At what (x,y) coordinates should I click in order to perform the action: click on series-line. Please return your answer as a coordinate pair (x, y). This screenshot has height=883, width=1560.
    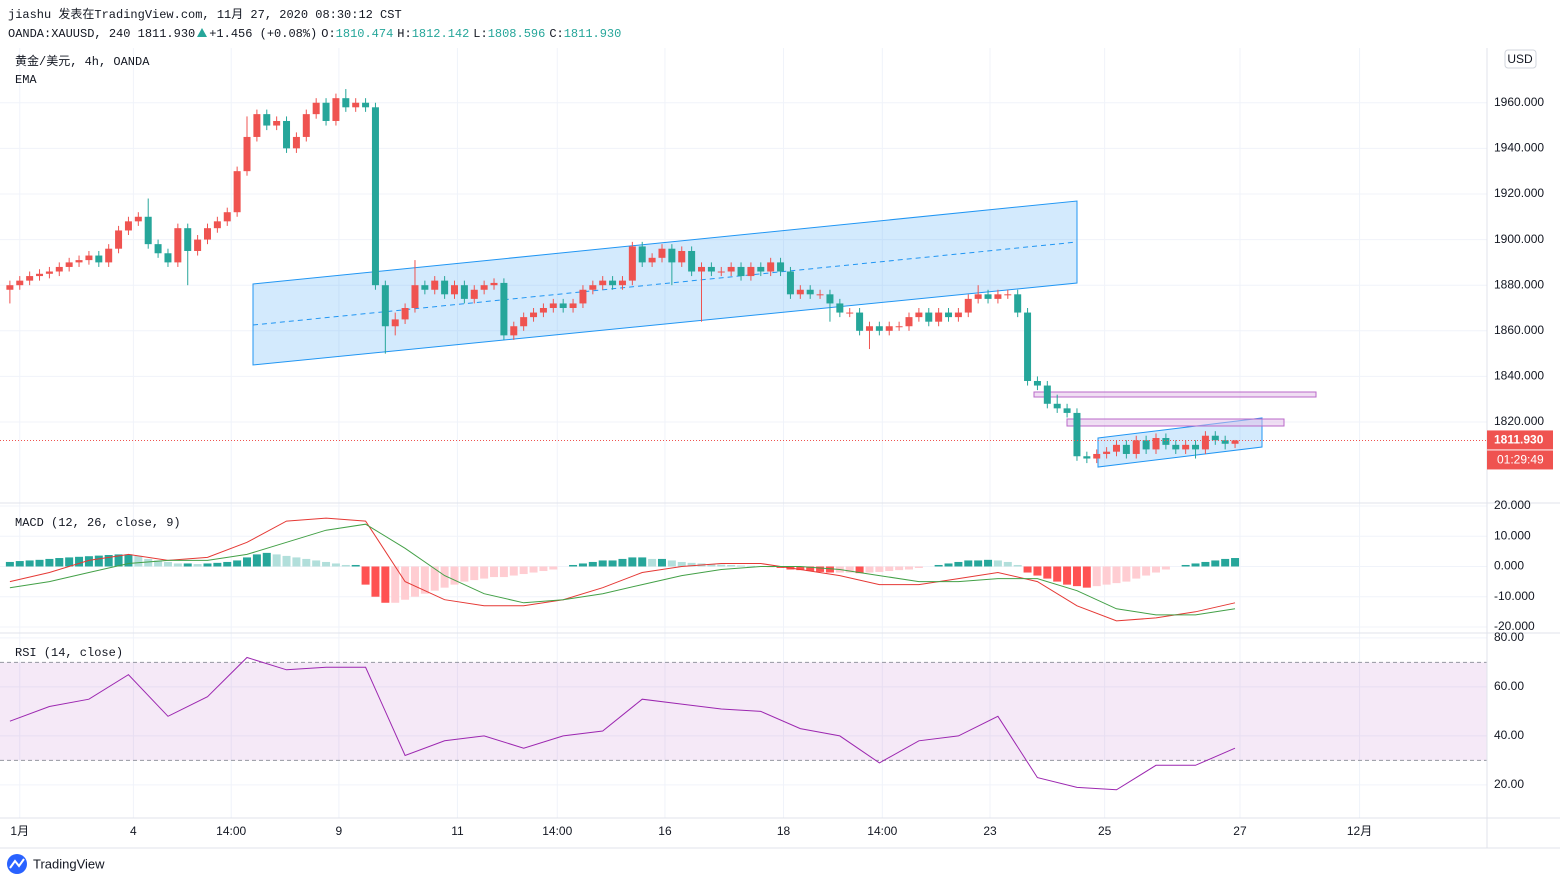
    Looking at the image, I should click on (622, 569).